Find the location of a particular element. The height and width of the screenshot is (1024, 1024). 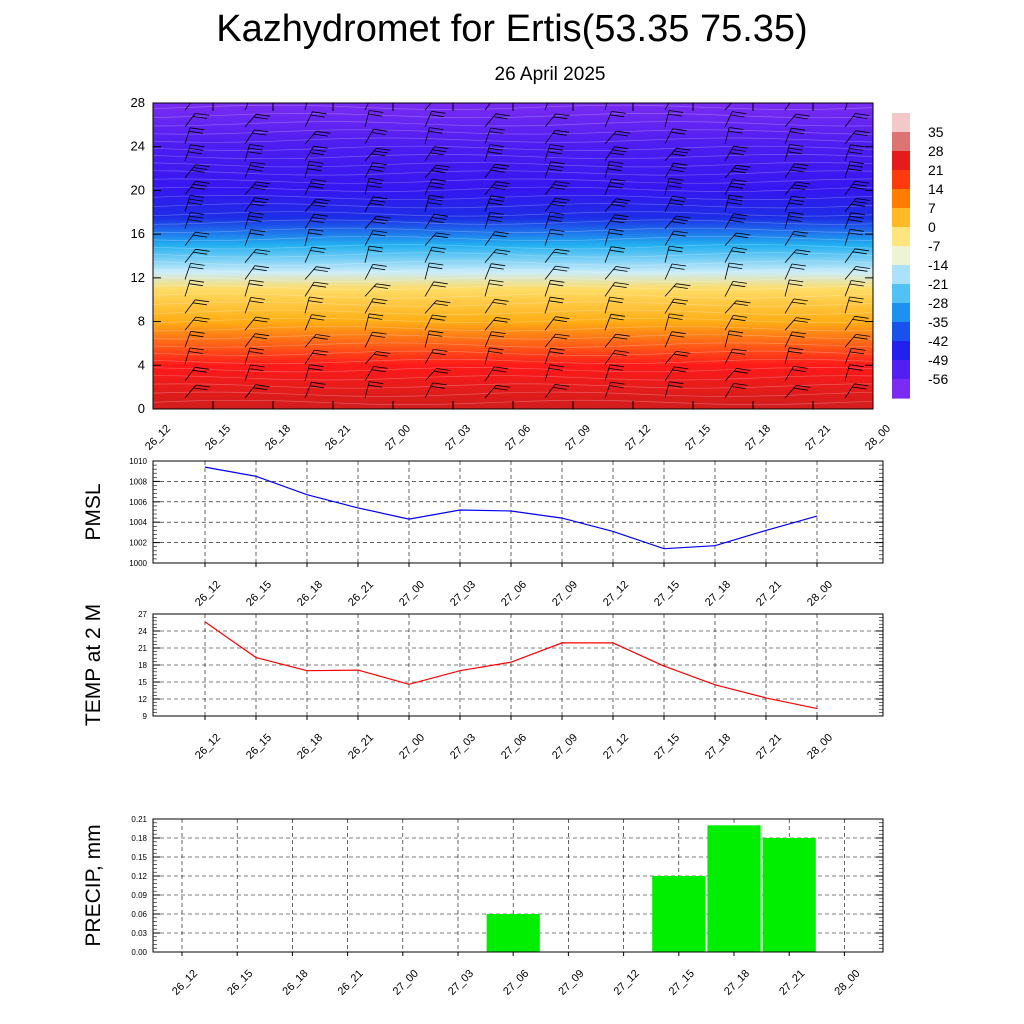

y-tick-label: 0.15 is located at coordinates (139, 857).